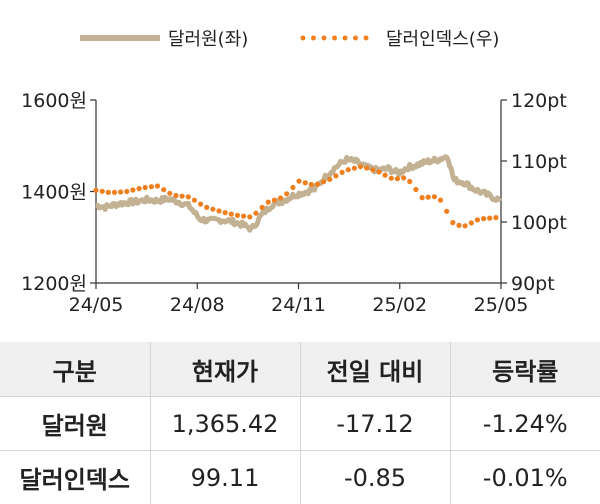 This screenshot has width=600, height=504. I want to click on table-header-row: 구분 현재가 전일 대비 등락률, so click(300, 369).